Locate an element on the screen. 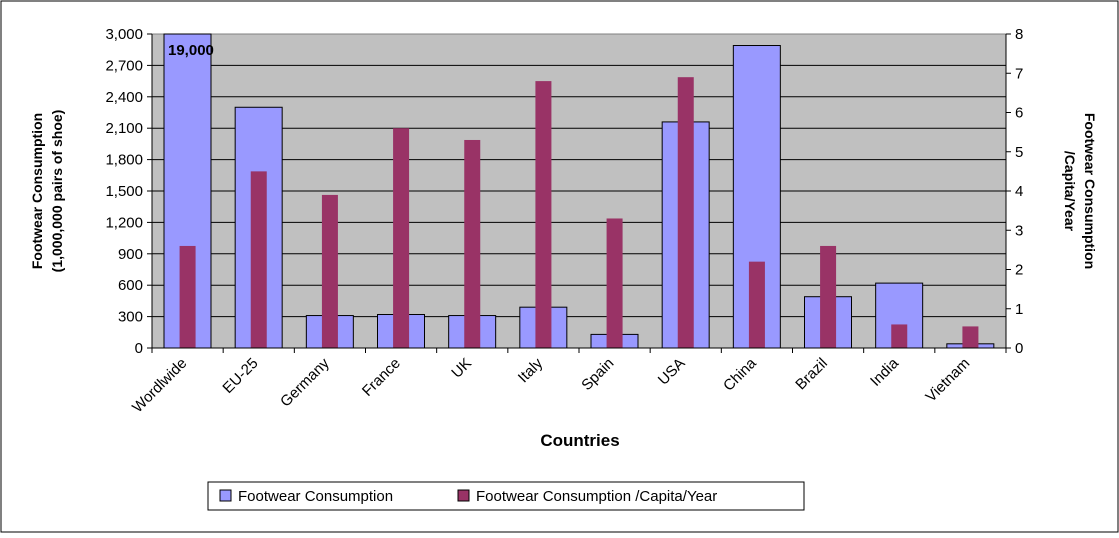 The image size is (1119, 538). legend-box is located at coordinates (506, 496).